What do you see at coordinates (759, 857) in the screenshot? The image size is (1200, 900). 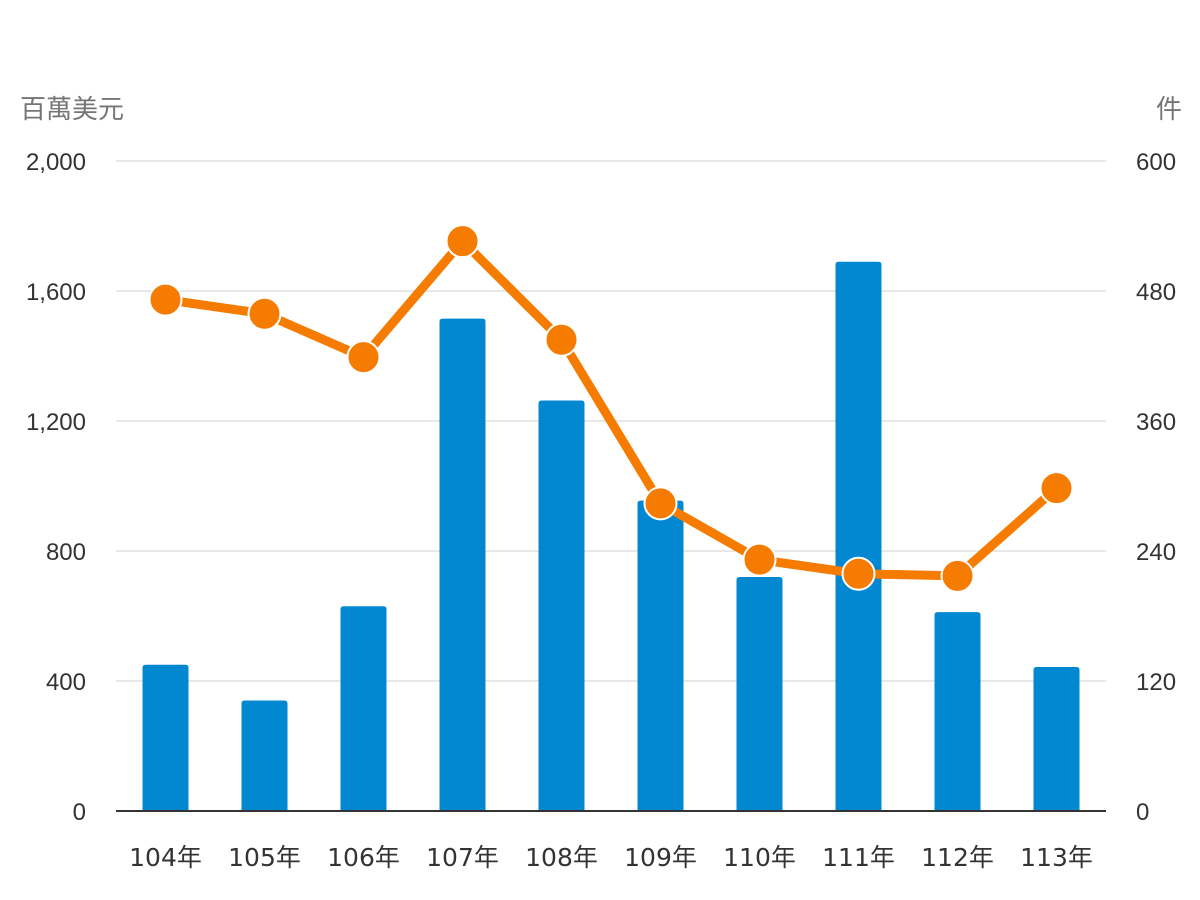 I see `category-label: 110年` at bounding box center [759, 857].